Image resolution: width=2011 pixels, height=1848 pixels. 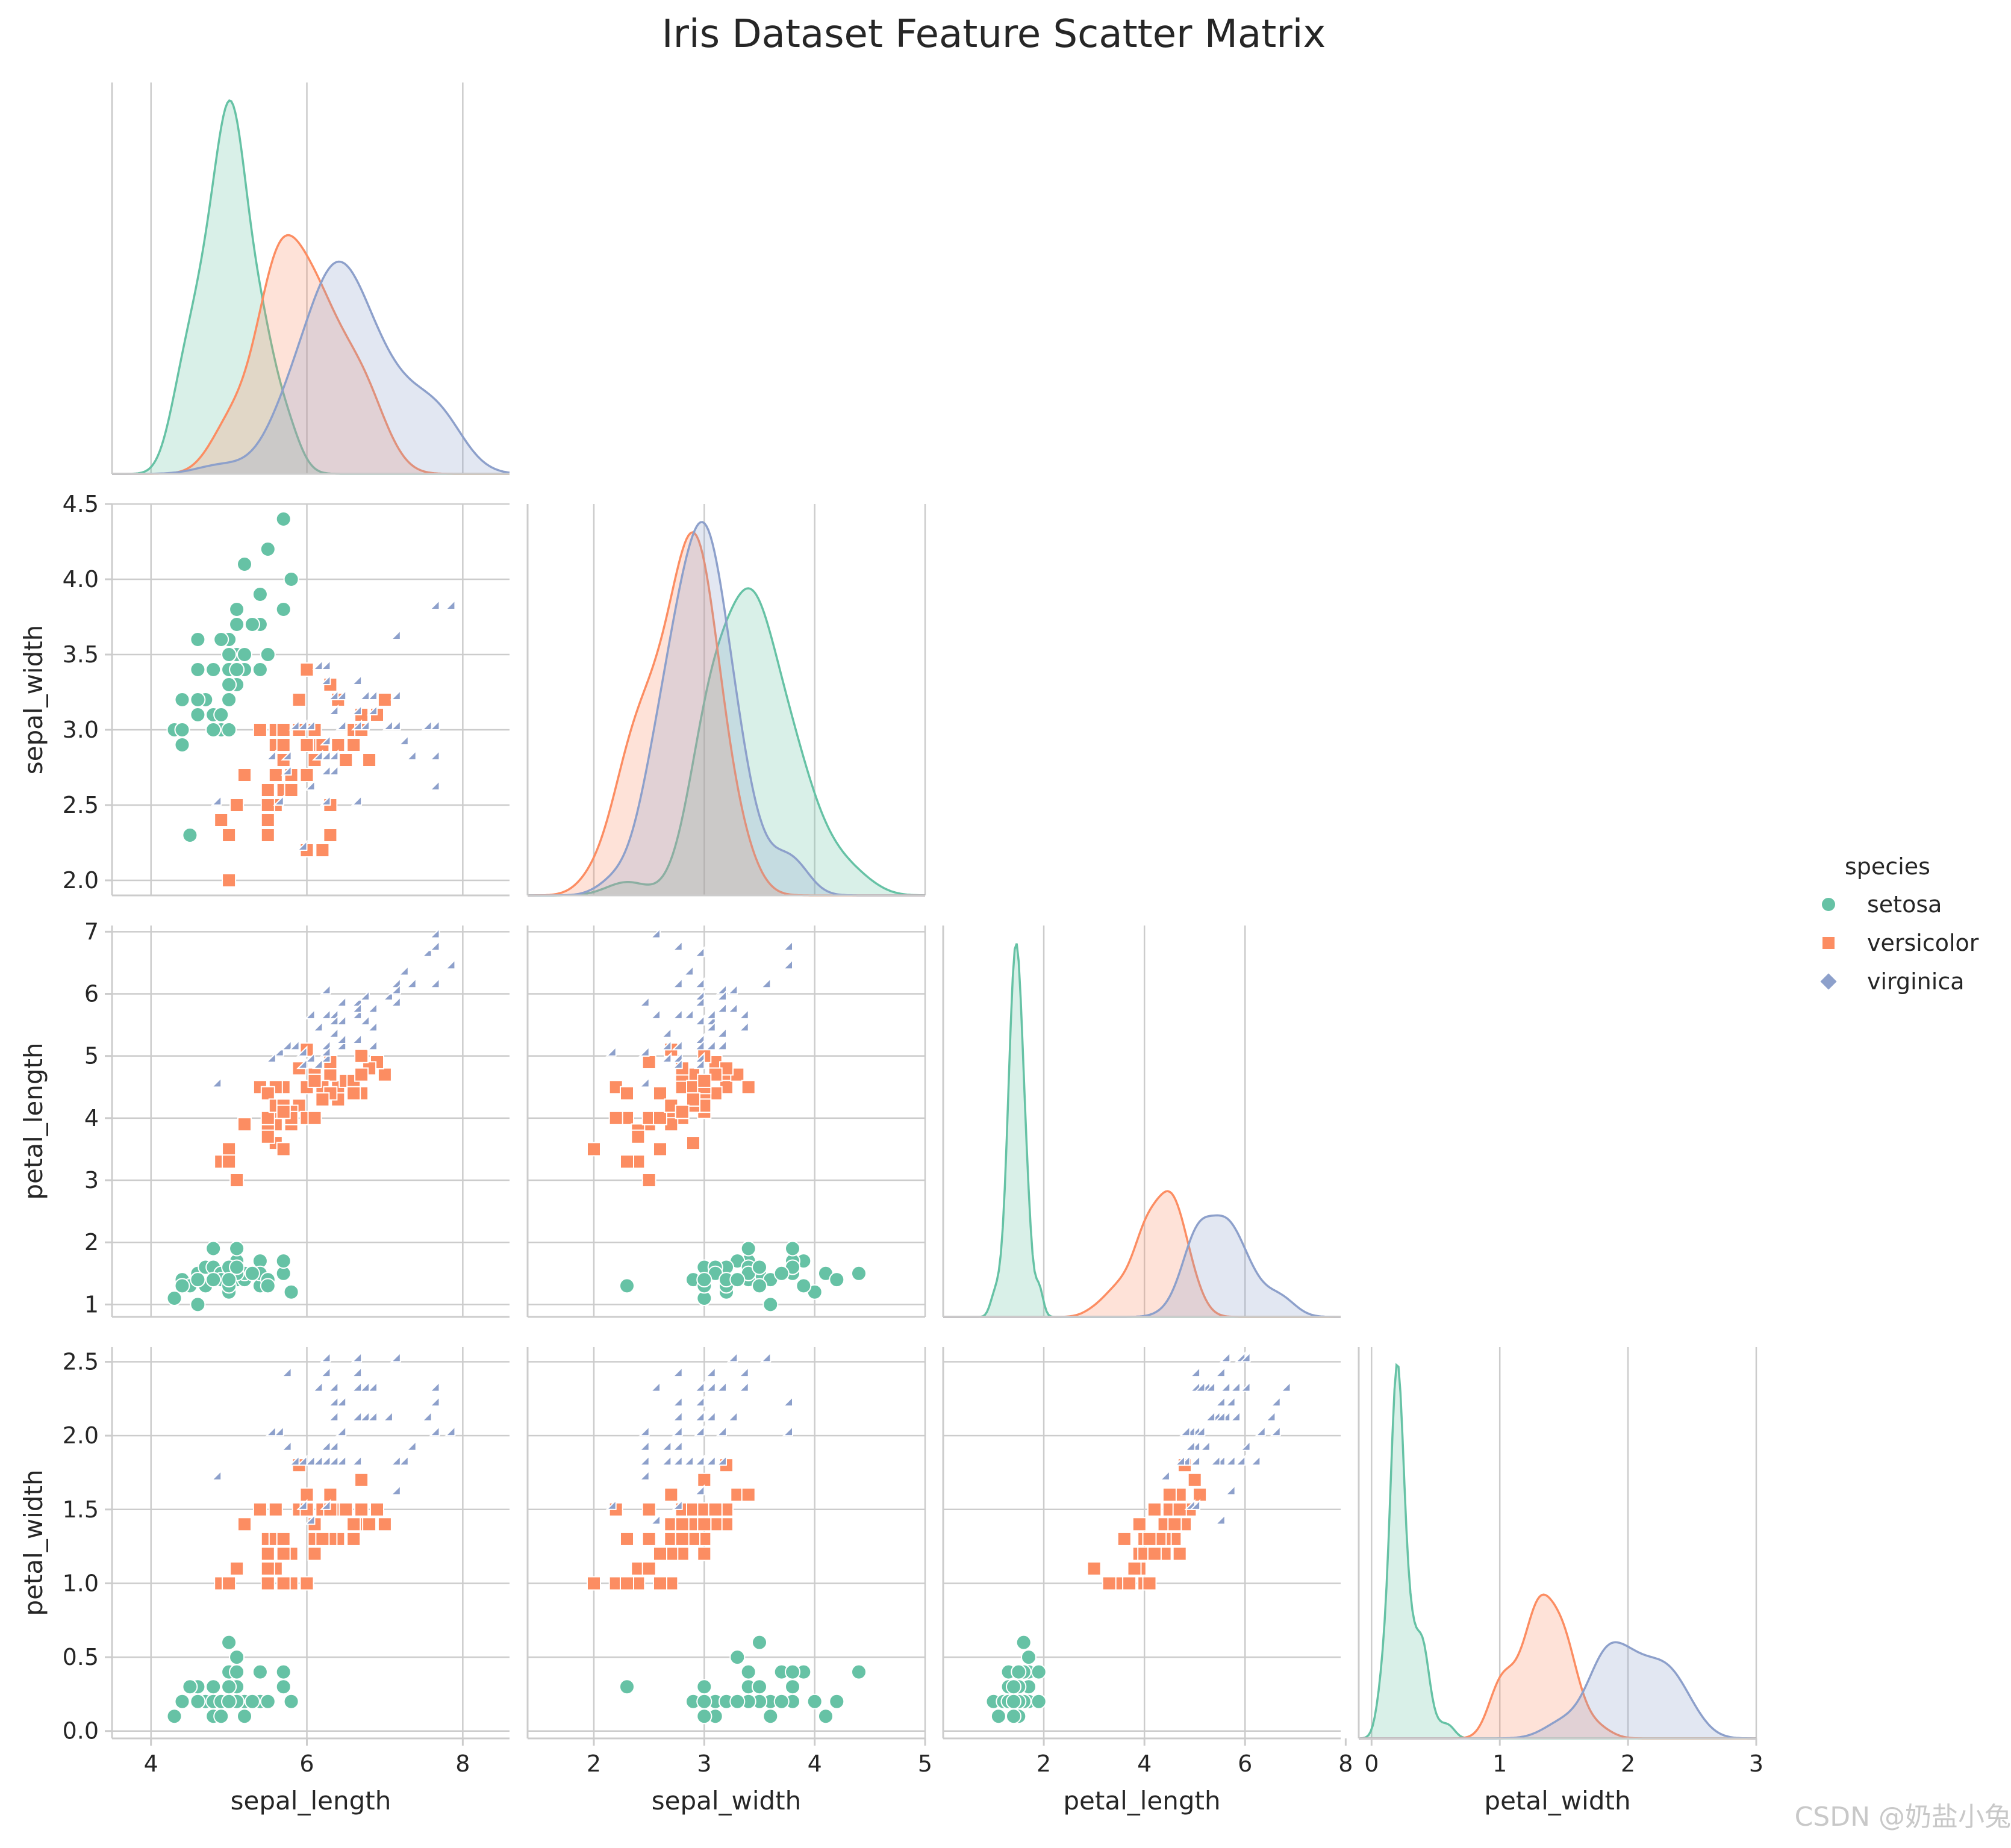 What do you see at coordinates (1141, 1801) in the screenshot?
I see `x-axis-label-petal_length: petal_length` at bounding box center [1141, 1801].